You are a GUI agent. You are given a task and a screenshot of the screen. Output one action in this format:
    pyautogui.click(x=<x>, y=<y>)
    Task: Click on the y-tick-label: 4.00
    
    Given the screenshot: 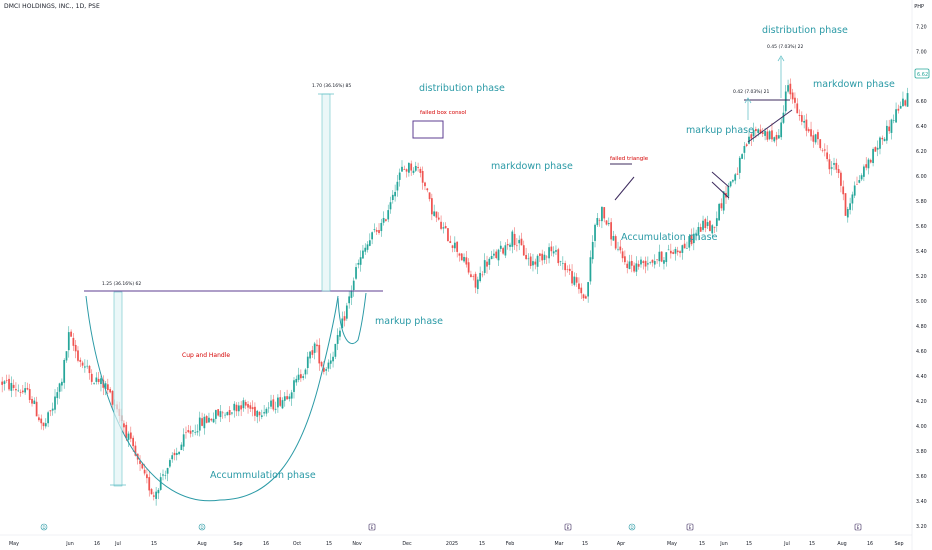 What is the action you would take?
    pyautogui.click(x=921, y=427)
    